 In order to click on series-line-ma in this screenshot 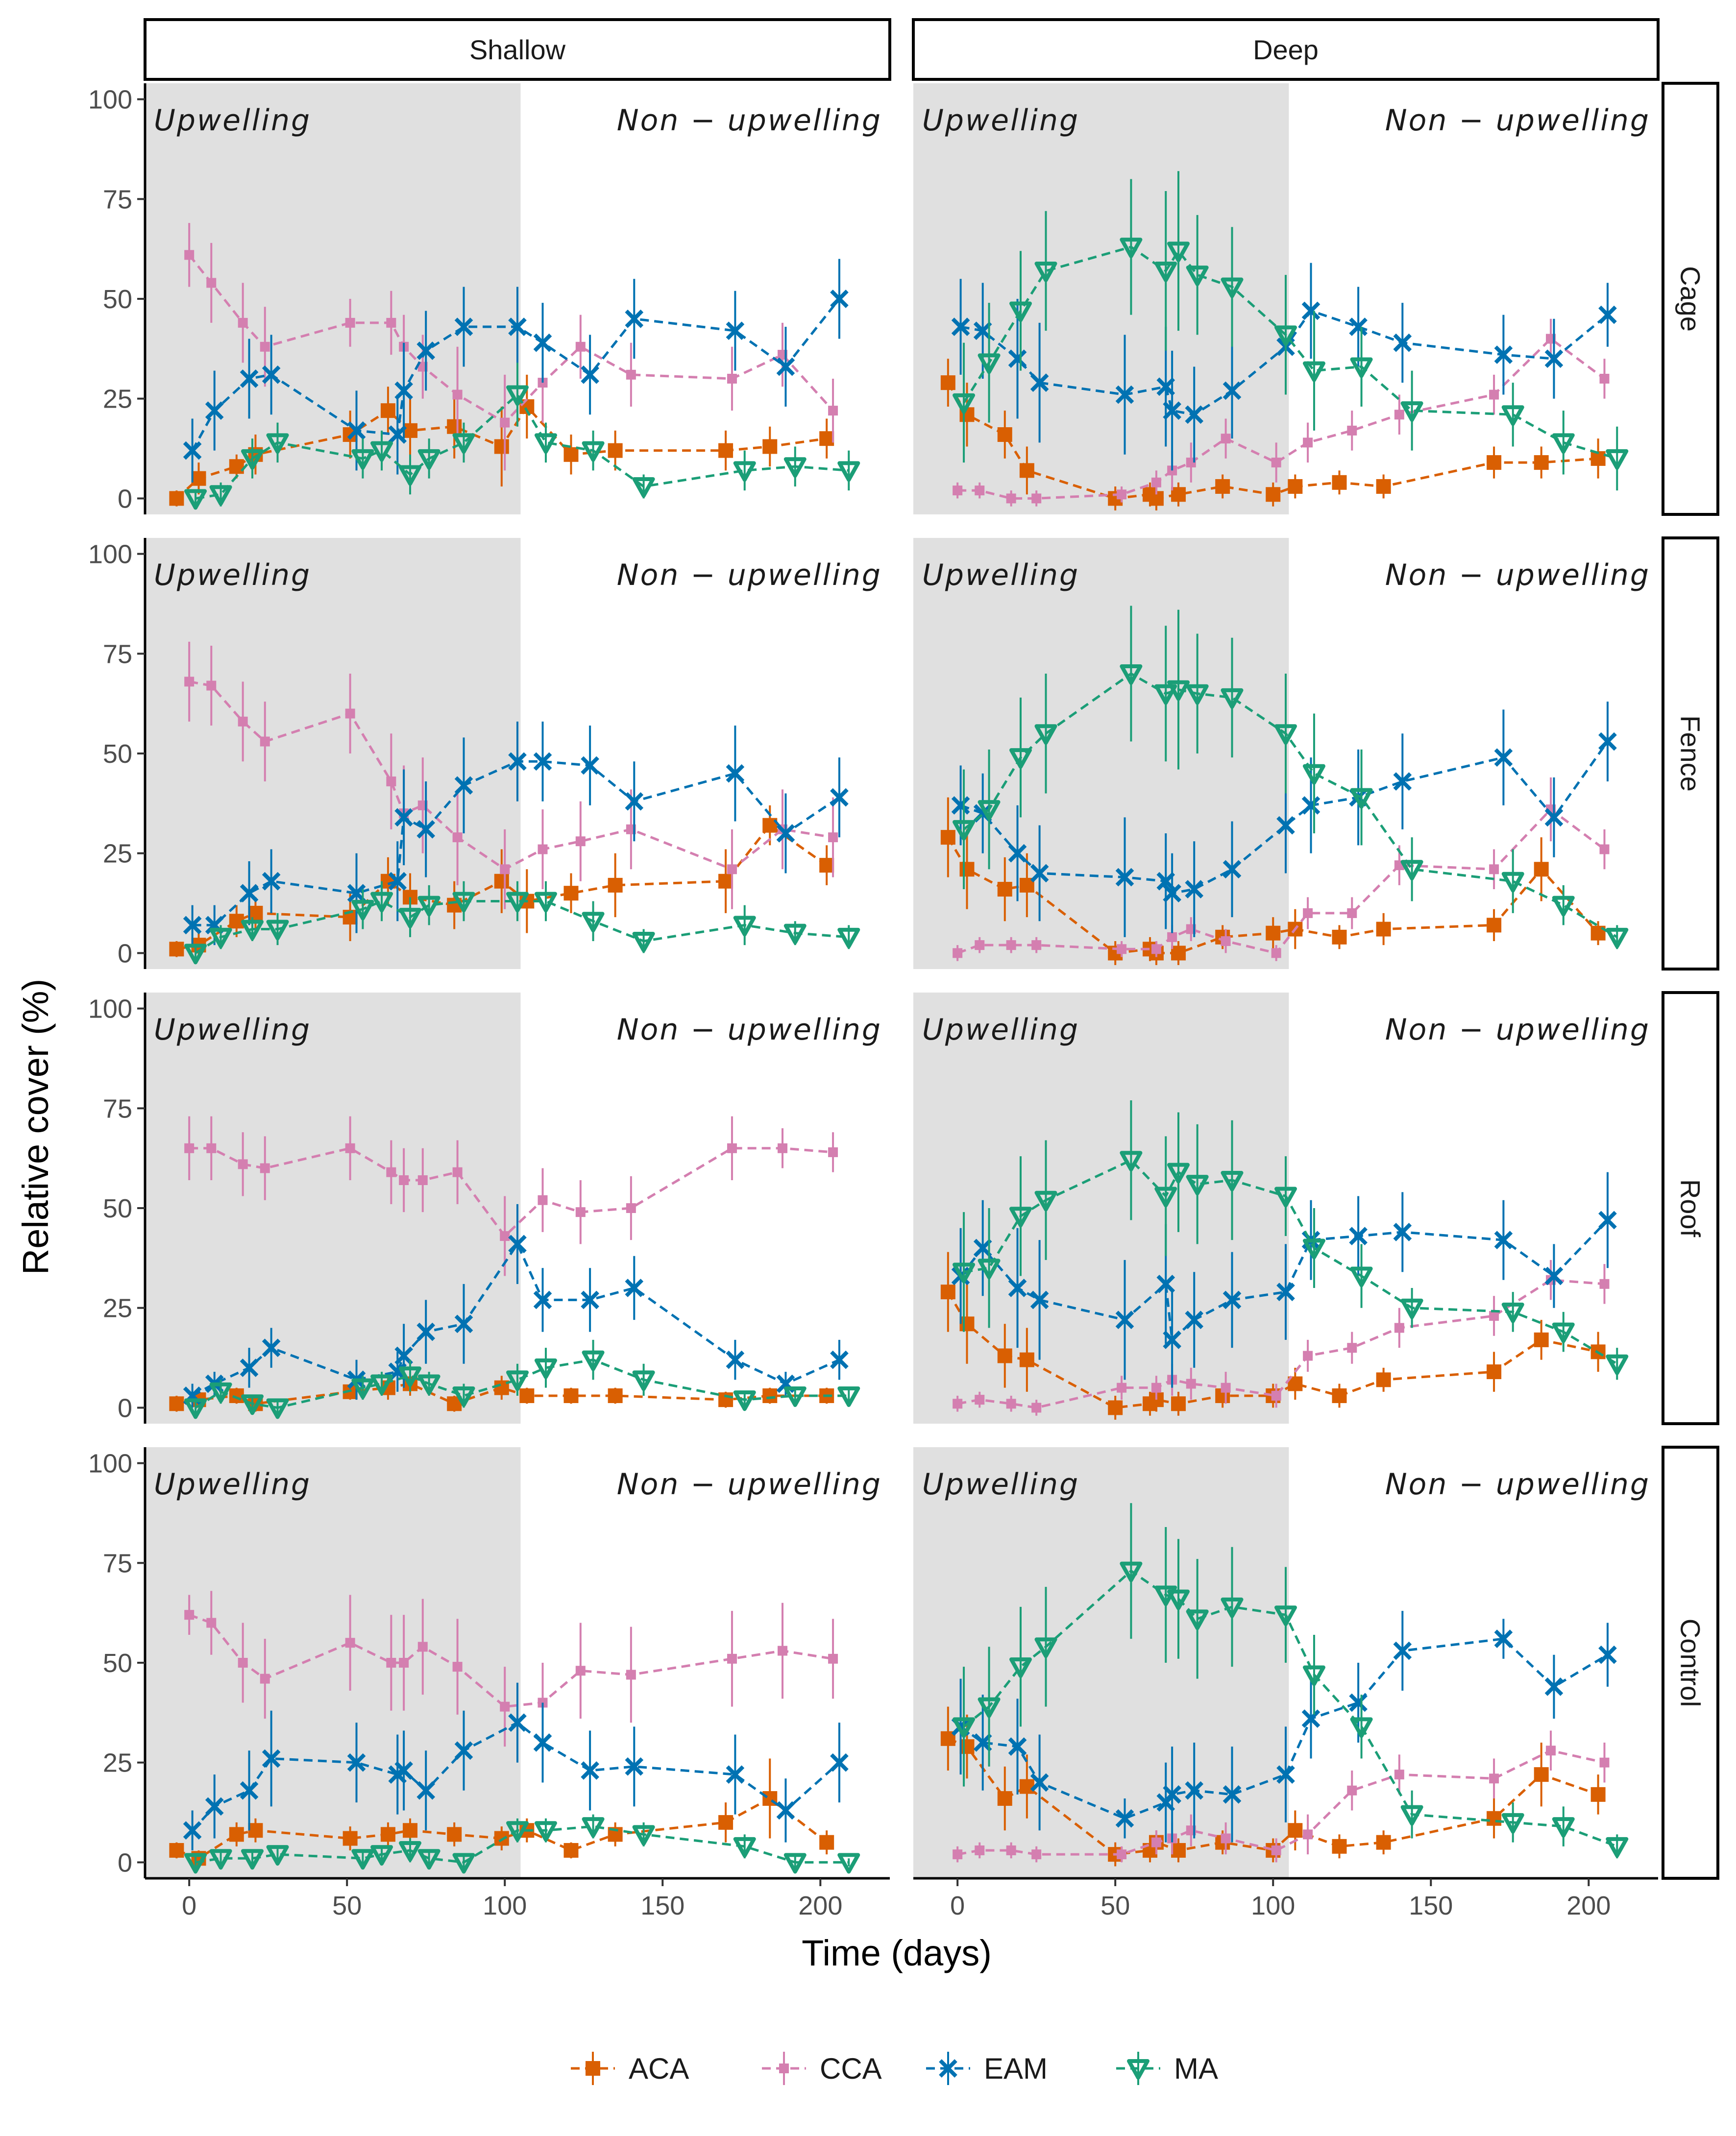, I will do `click(1290, 1708)`.